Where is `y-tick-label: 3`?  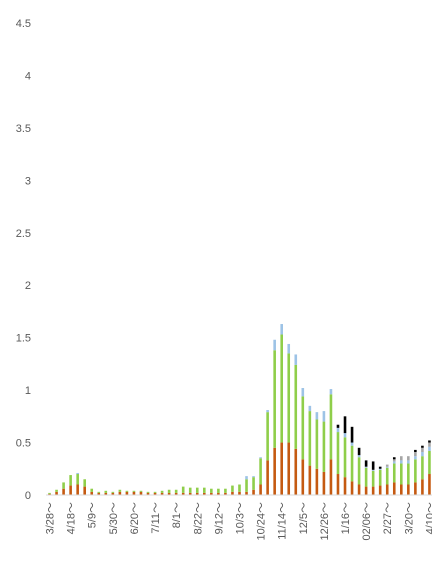
y-tick-label: 3 is located at coordinates (28, 181).